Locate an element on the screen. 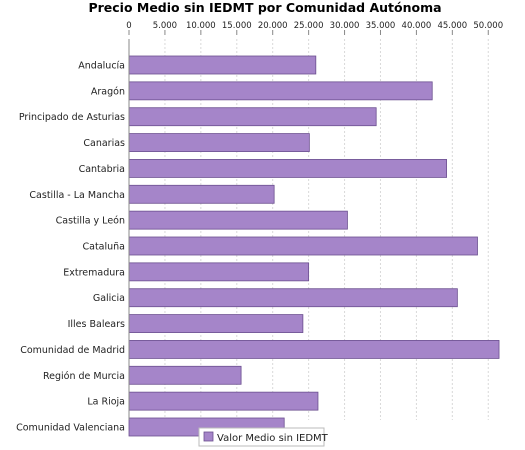 Image resolution: width=525 pixels, height=450 pixels. category-label: Castilla y León is located at coordinates (90, 221).